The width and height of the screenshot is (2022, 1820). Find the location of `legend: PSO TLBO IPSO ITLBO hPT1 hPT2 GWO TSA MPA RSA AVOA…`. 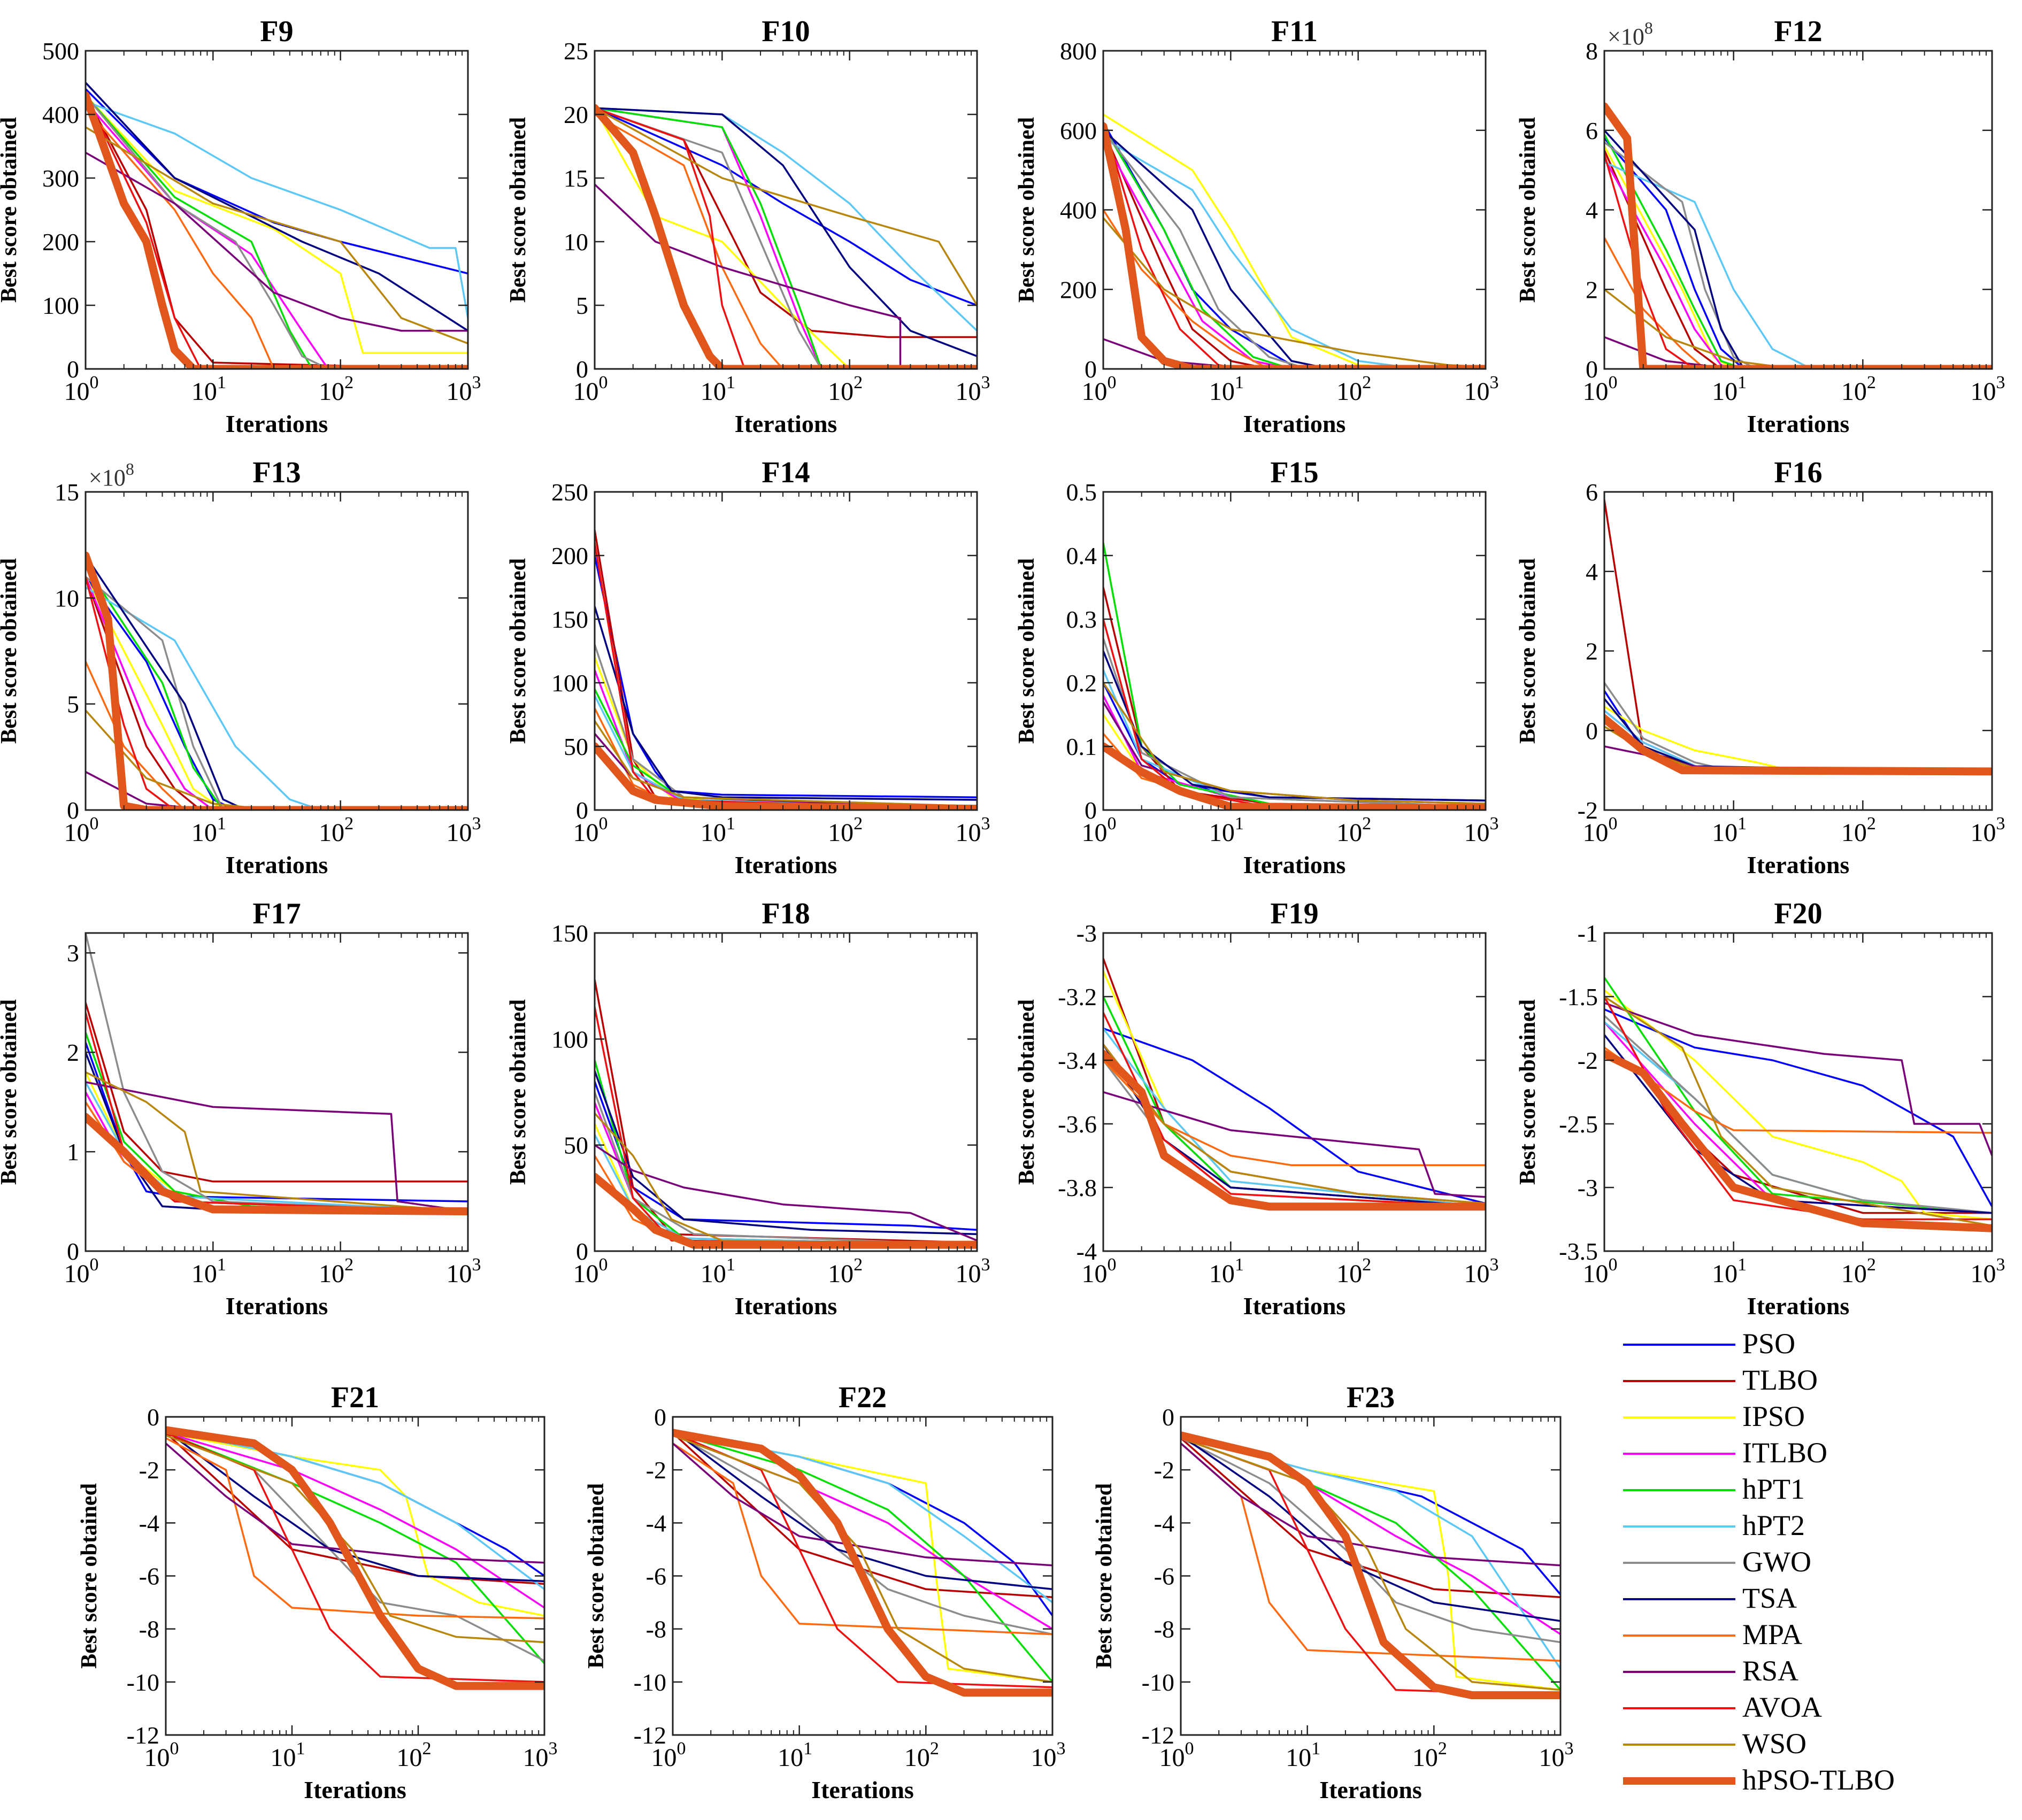

legend: PSO TLBO IPSO ITLBO hPT1 hPT2 GWO TSA MPA RSA AVOA… is located at coordinates (1818, 1563).